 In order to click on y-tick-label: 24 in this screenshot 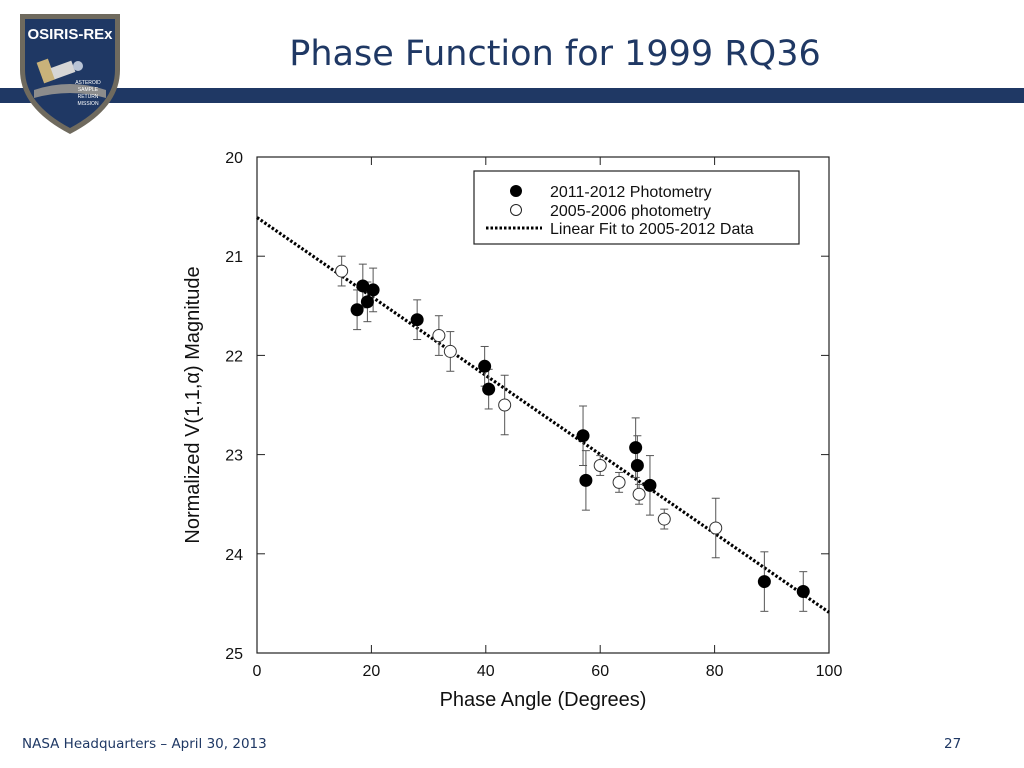, I will do `click(234, 555)`.